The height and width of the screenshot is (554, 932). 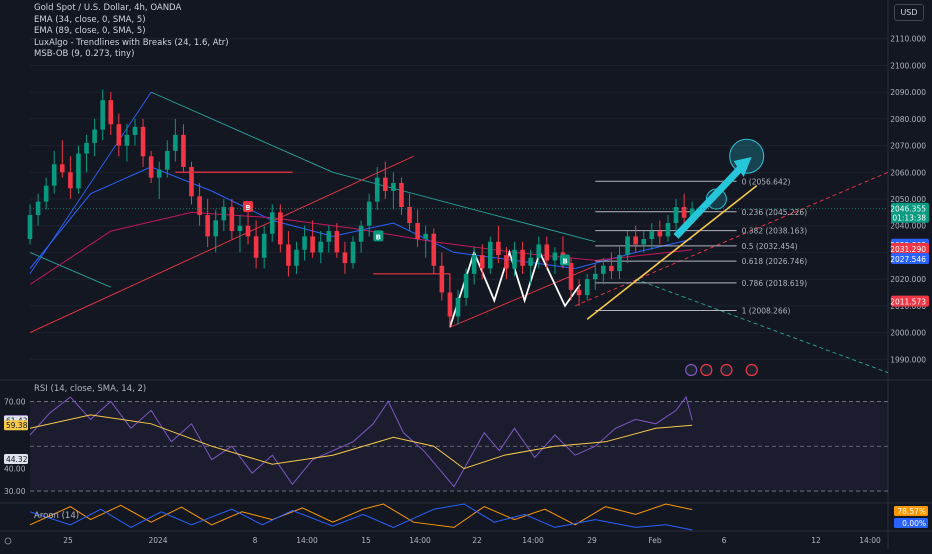 I want to click on break-marker: B, so click(x=564, y=260).